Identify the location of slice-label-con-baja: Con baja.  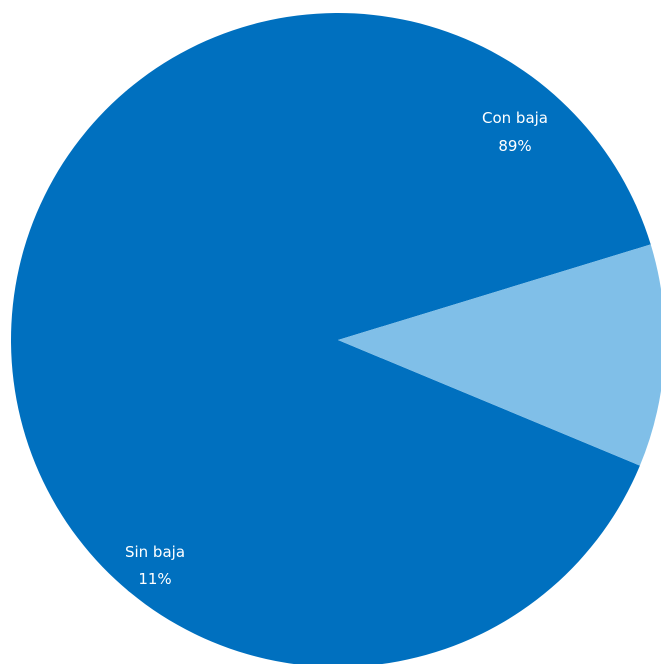
(515, 118).